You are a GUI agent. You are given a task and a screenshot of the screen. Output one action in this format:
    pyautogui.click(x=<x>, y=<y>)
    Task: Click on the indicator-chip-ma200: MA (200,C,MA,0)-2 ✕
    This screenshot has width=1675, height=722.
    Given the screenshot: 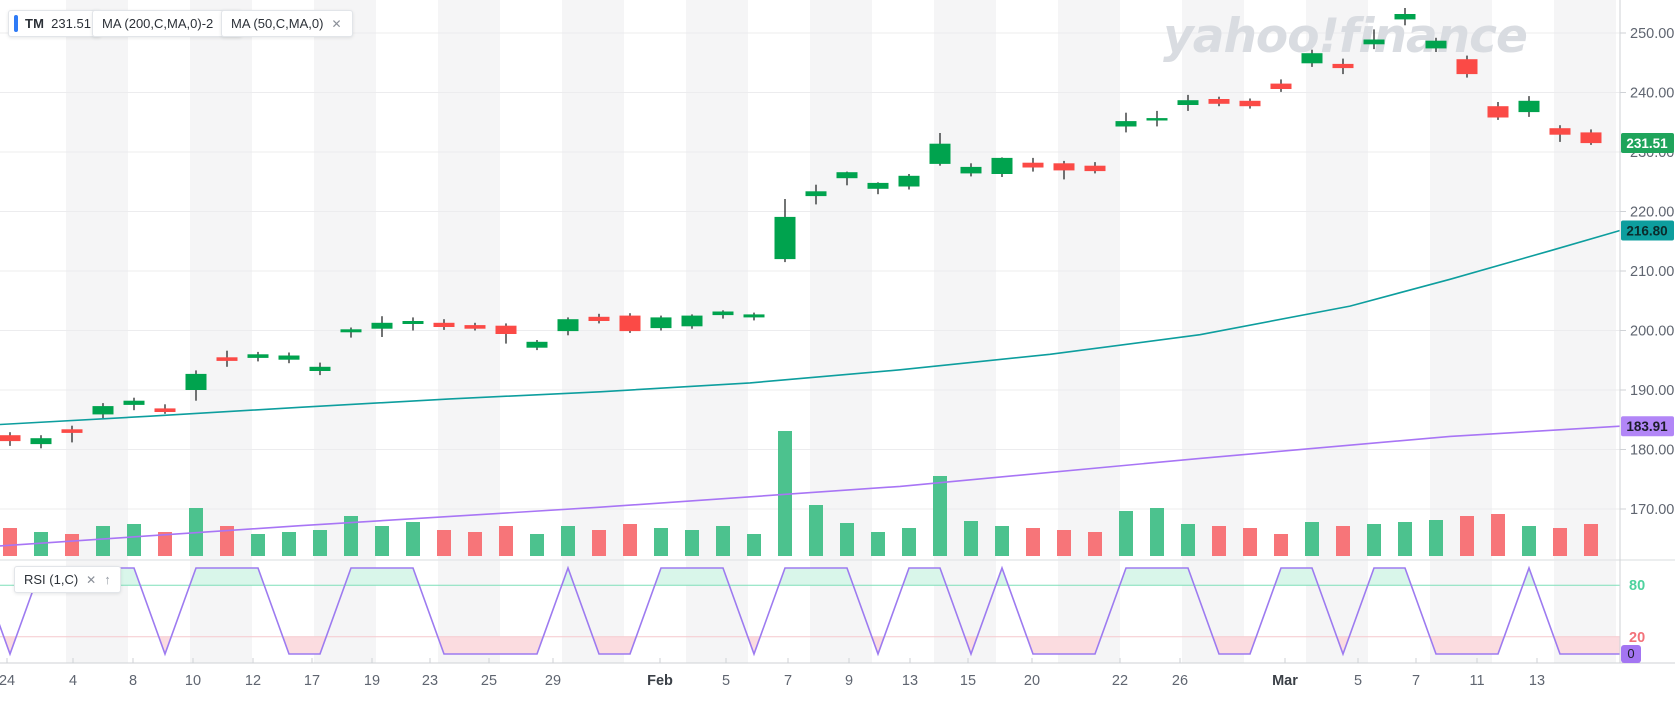 What is the action you would take?
    pyautogui.click(x=167, y=23)
    